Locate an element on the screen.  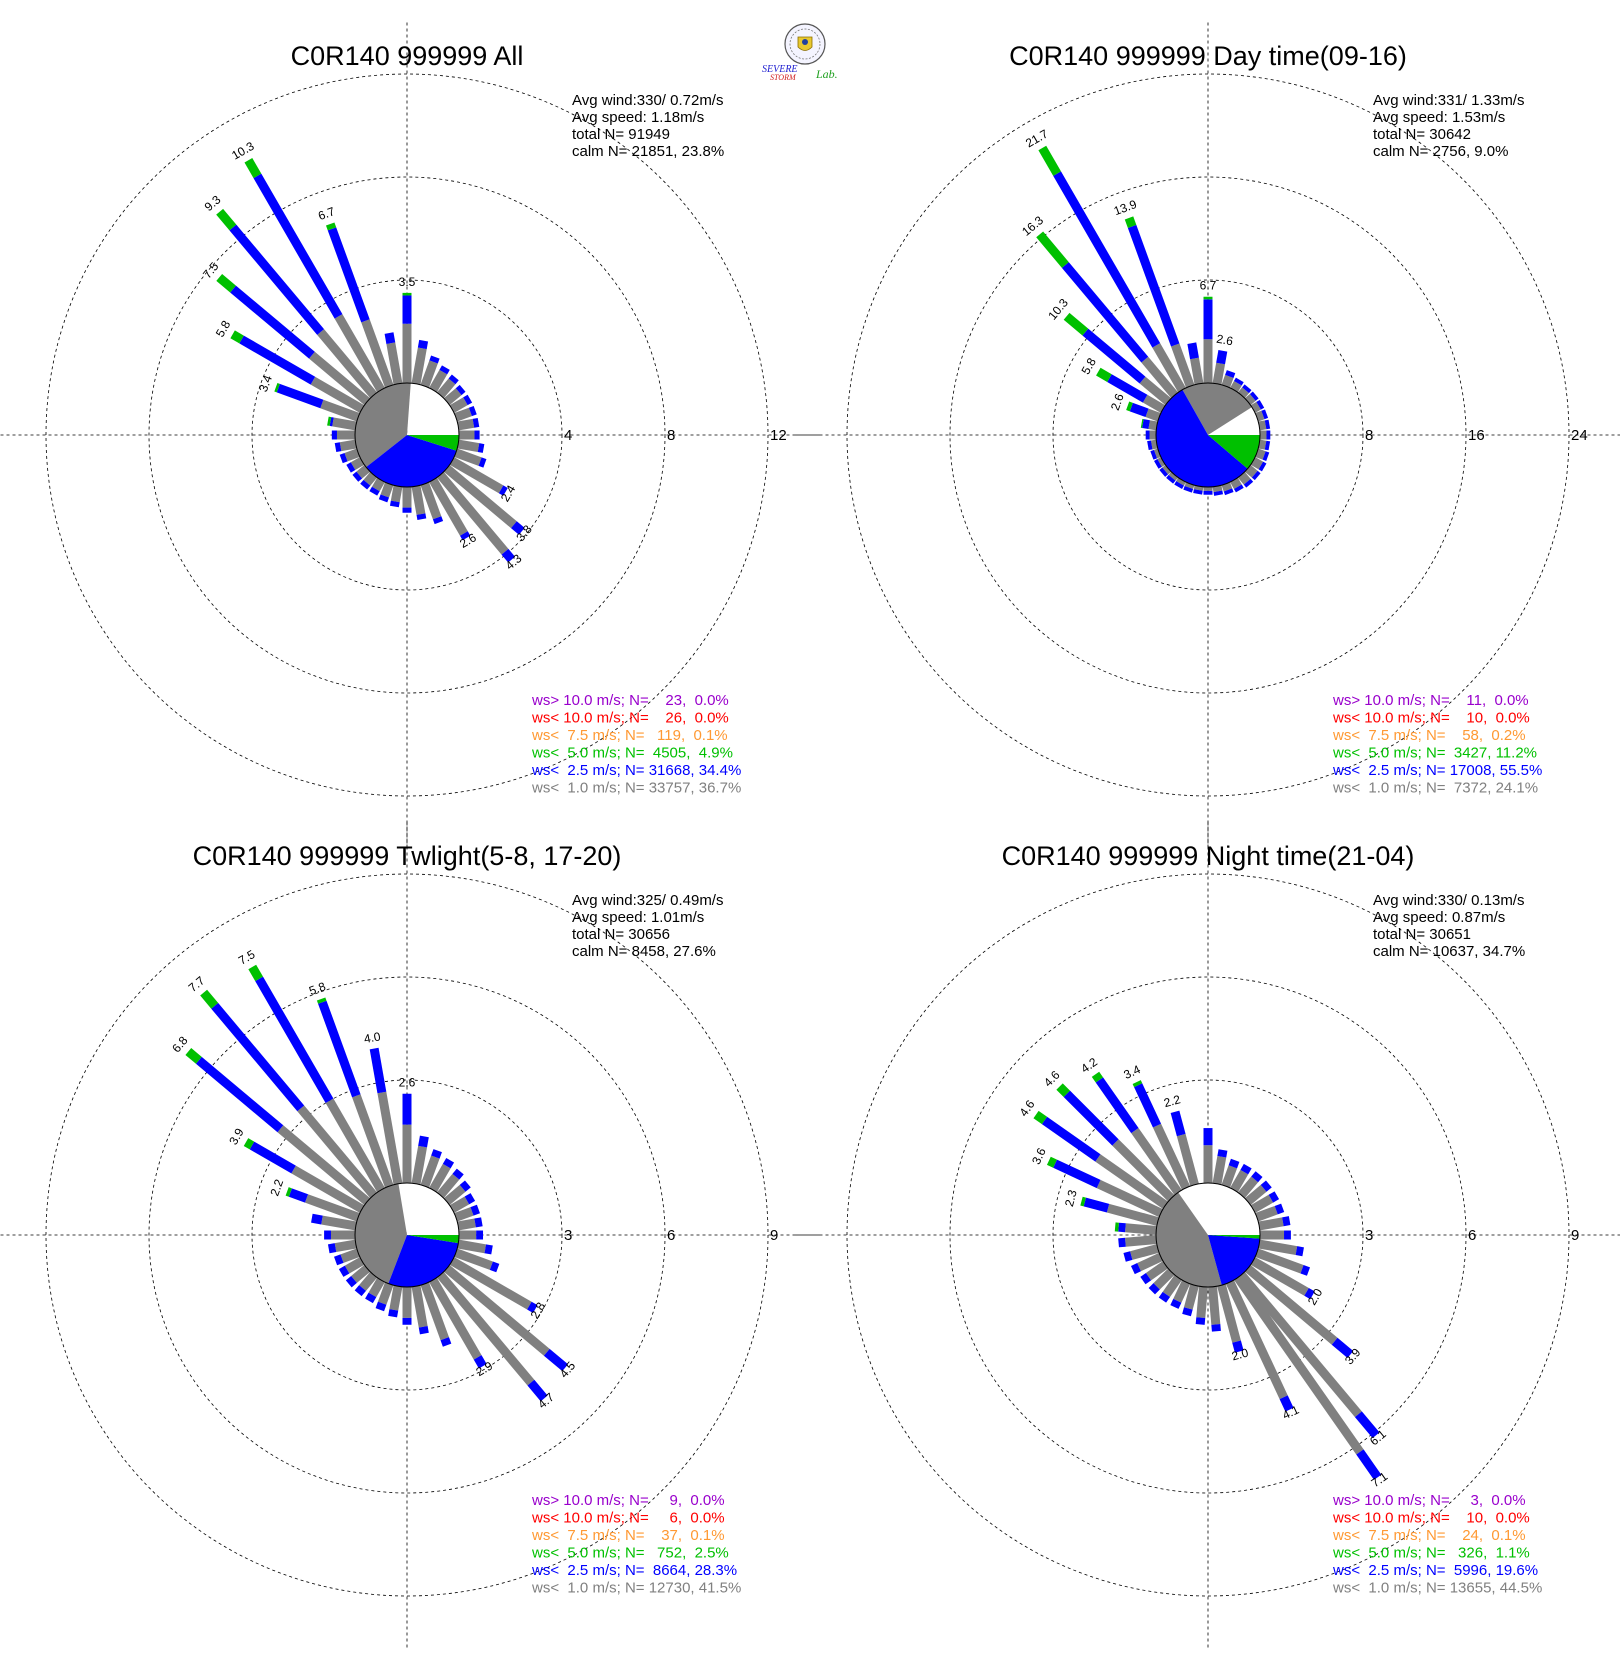
ring-label: 9 is located at coordinates (1575, 1235).